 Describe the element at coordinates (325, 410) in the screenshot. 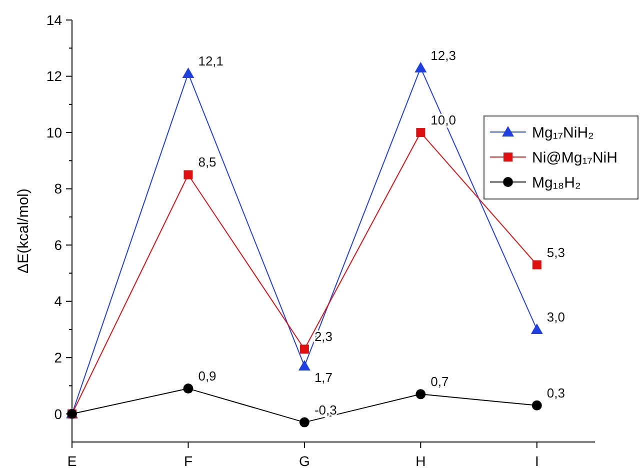

I see `data-label: -0,3` at that location.